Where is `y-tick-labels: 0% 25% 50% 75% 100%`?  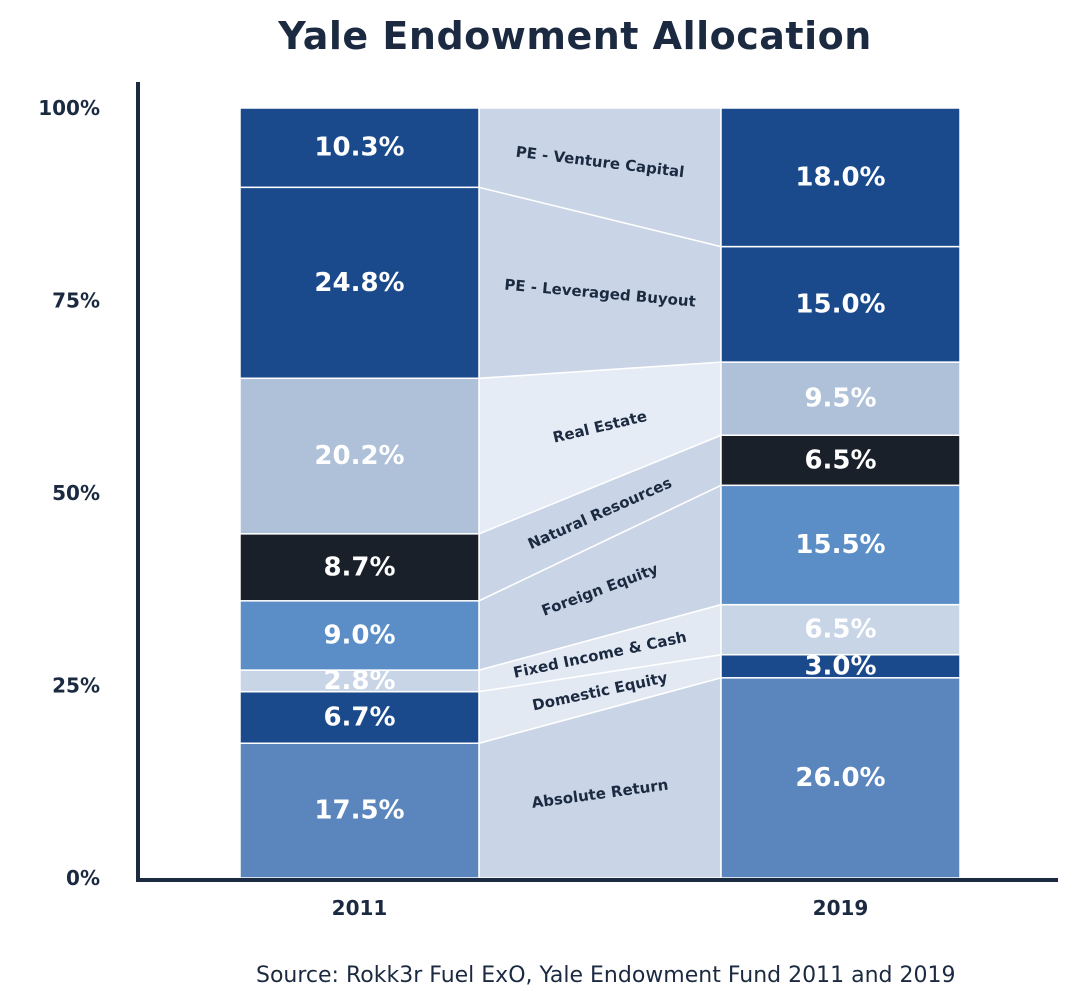 y-tick-labels: 0% 25% 50% 75% 100% is located at coordinates (69, 493).